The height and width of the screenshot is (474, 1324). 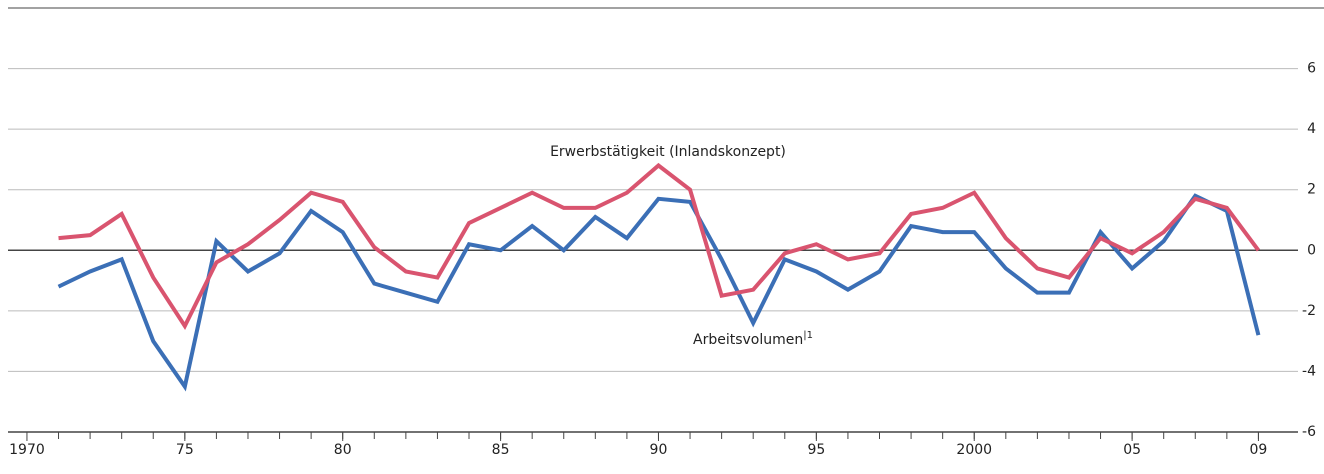 I want to click on y-tick-label: 0, so click(x=1311, y=250).